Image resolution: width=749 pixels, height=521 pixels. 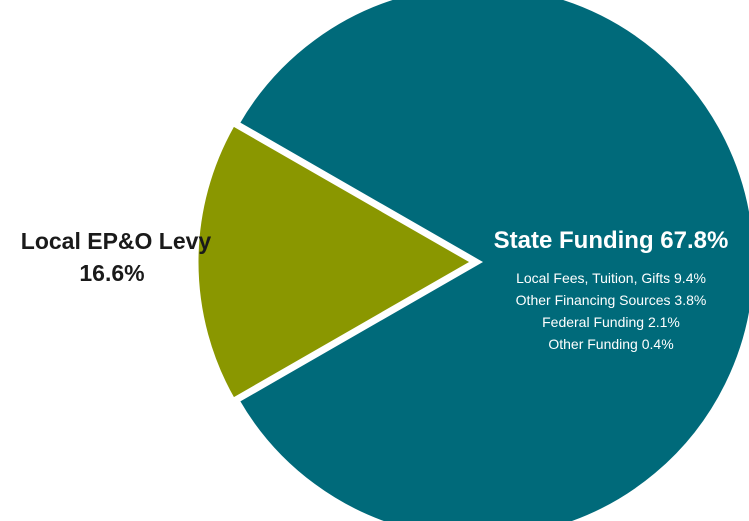 I want to click on annotation-local-fees: Local Fees, Tuition, Gifts 9.4%, so click(x=611, y=278).